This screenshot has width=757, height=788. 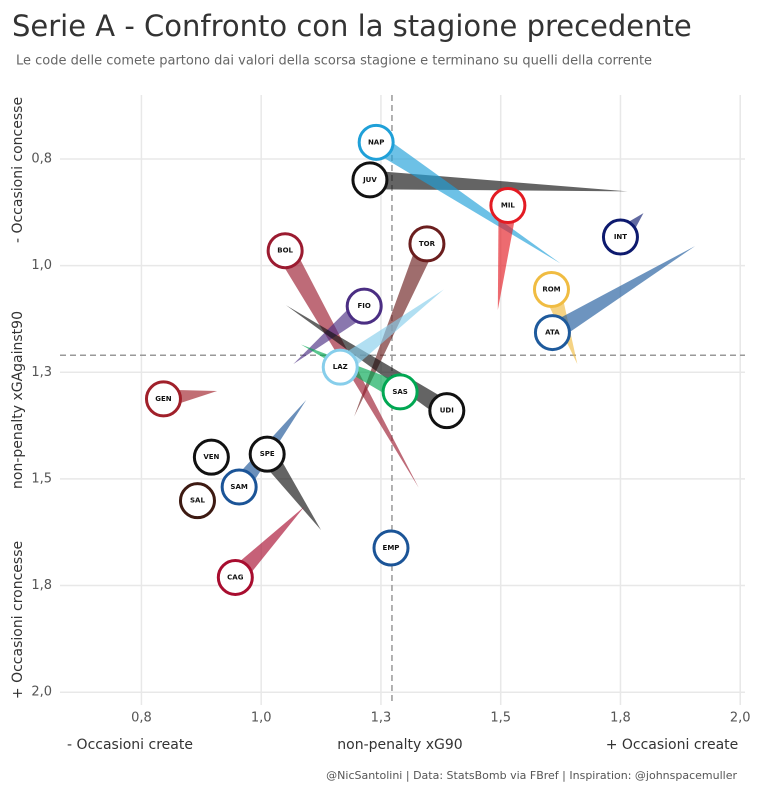 What do you see at coordinates (141, 718) in the screenshot?
I see `x-tick-label: 0,8` at bounding box center [141, 718].